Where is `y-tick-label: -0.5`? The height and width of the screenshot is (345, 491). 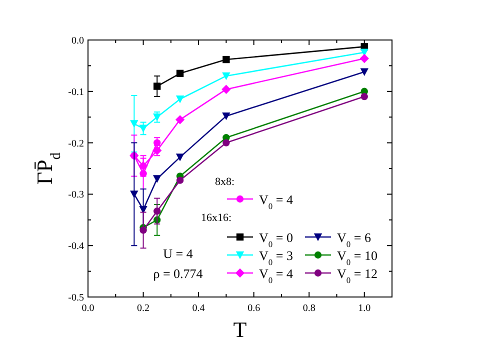 y-tick-label: -0.5 is located at coordinates (76, 298).